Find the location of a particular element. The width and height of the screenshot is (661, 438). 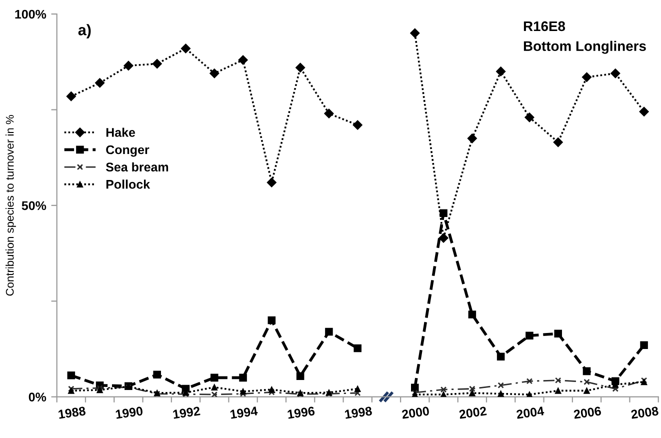

legend-label: Pollock is located at coordinates (128, 184).